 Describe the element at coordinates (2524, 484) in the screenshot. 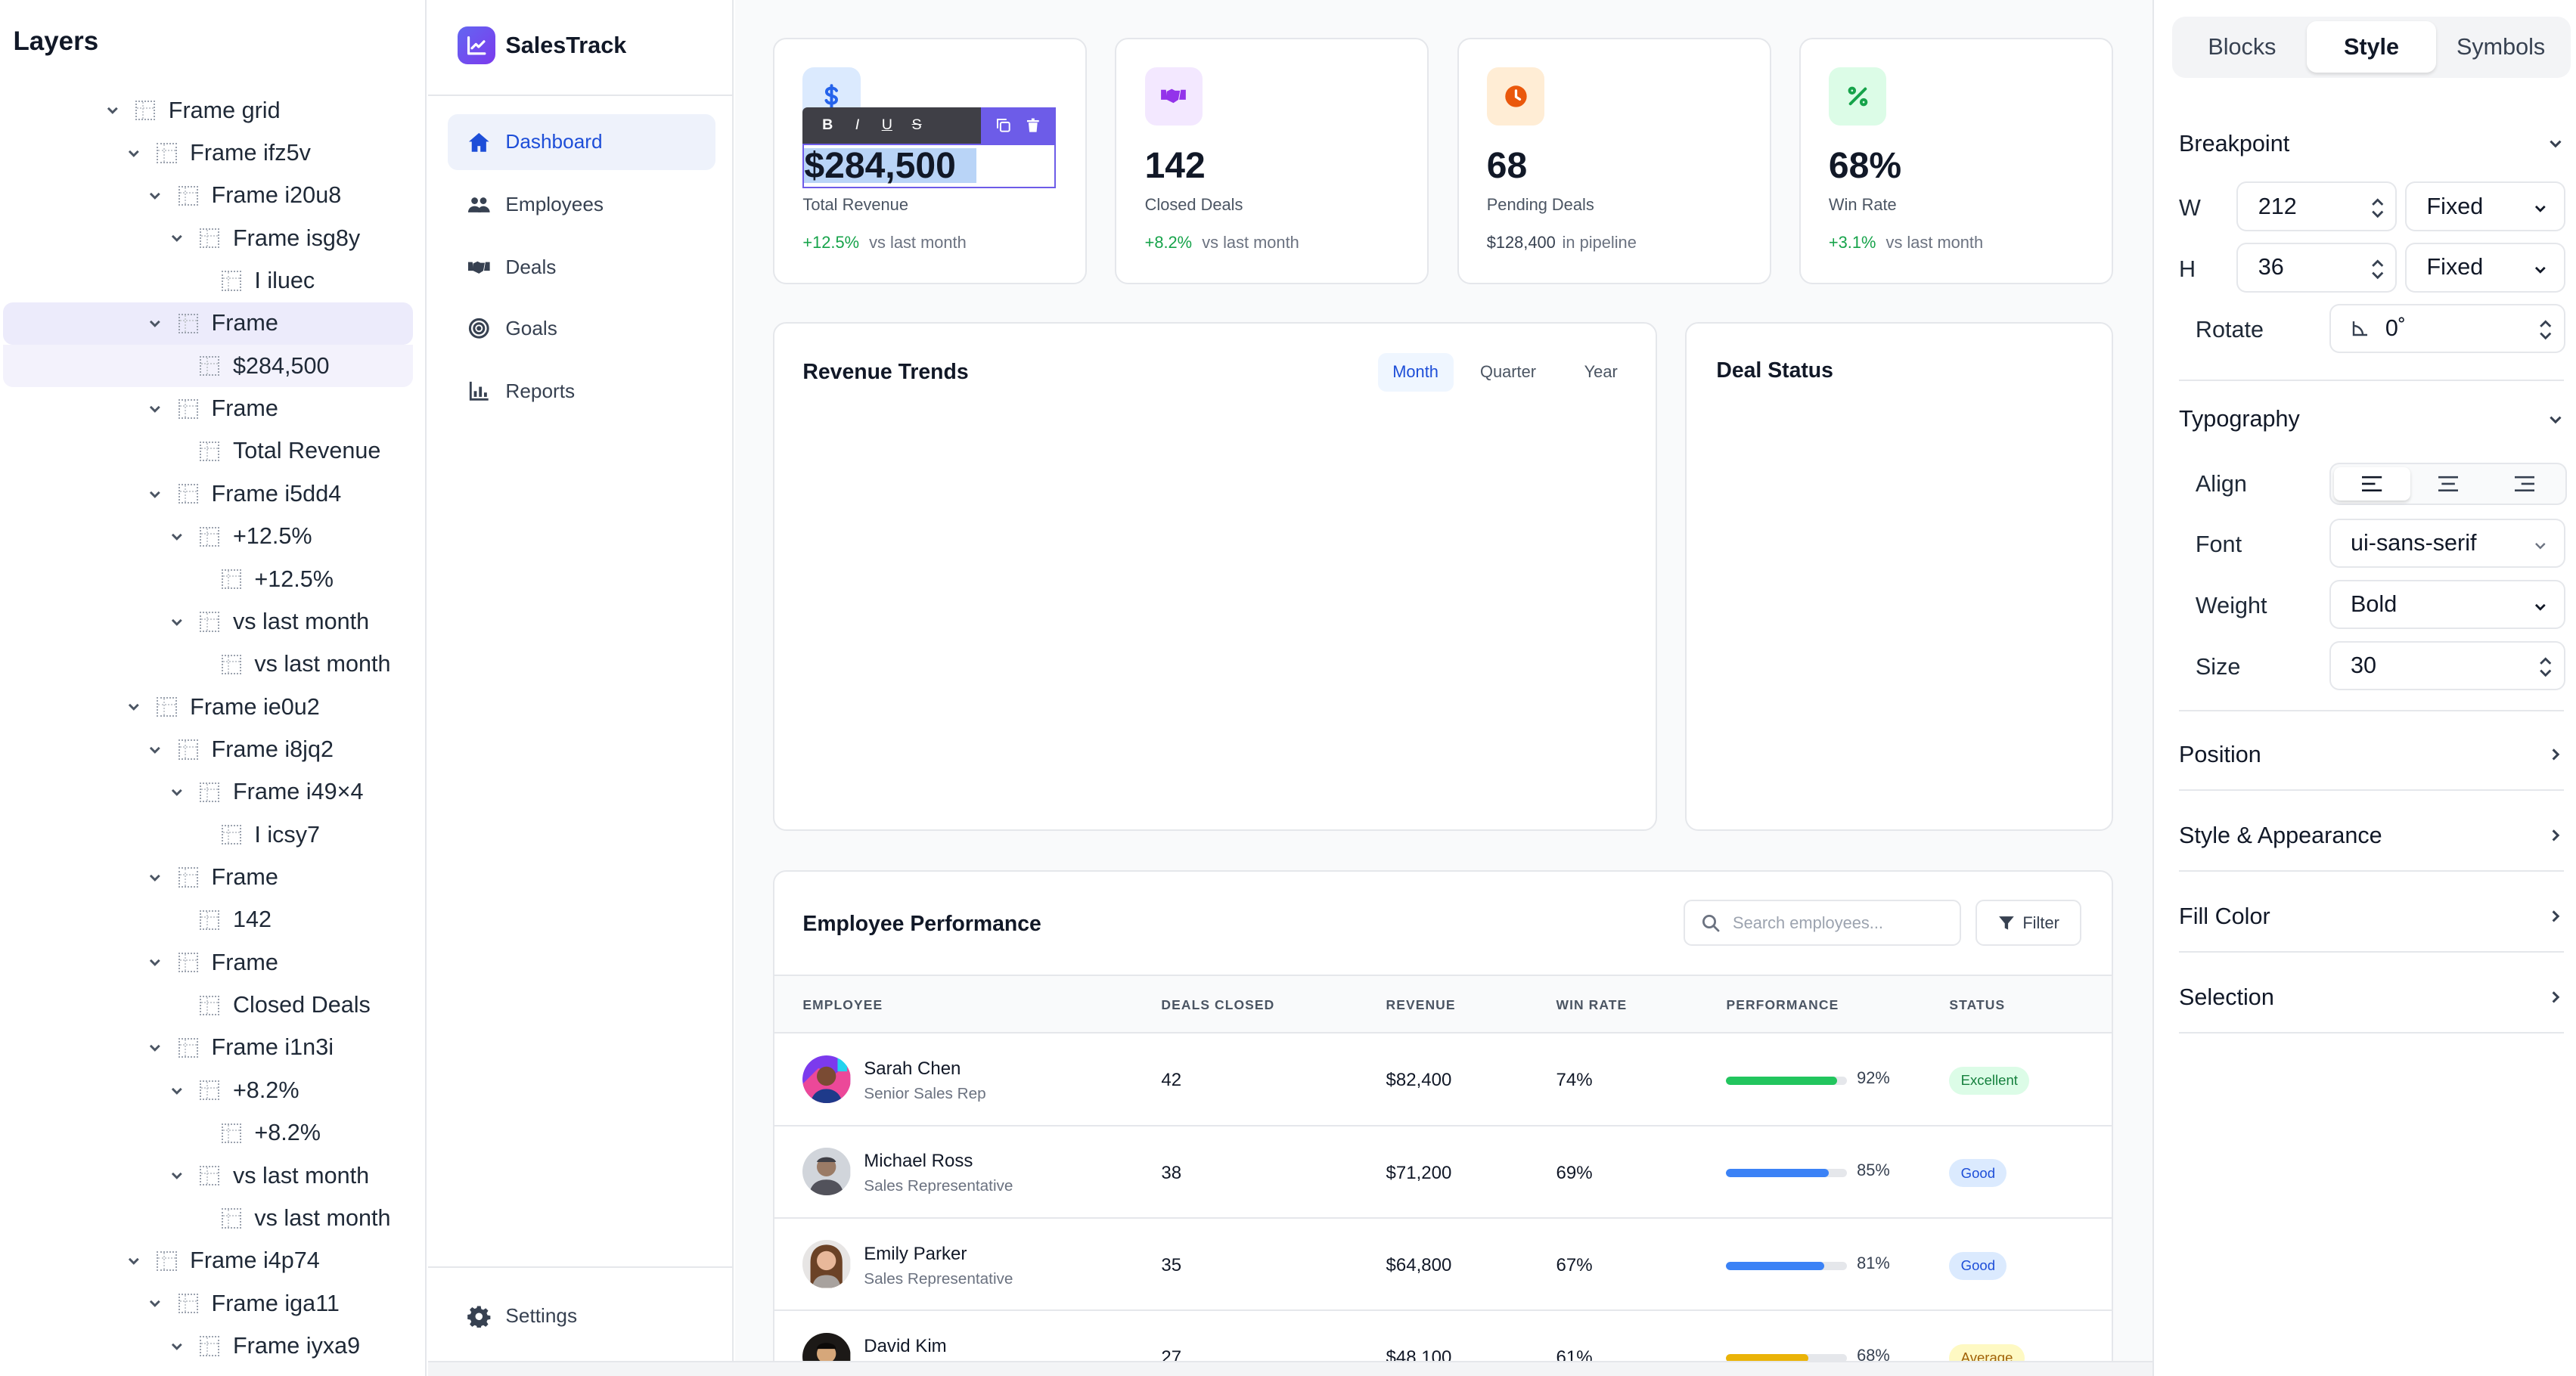

I see `align-right-button` at that location.